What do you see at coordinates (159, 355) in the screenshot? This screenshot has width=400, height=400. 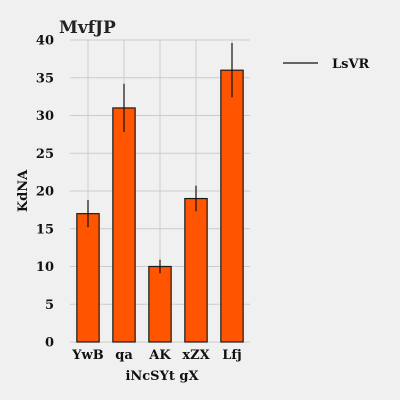 I see `x-tick-label: AK` at bounding box center [159, 355].